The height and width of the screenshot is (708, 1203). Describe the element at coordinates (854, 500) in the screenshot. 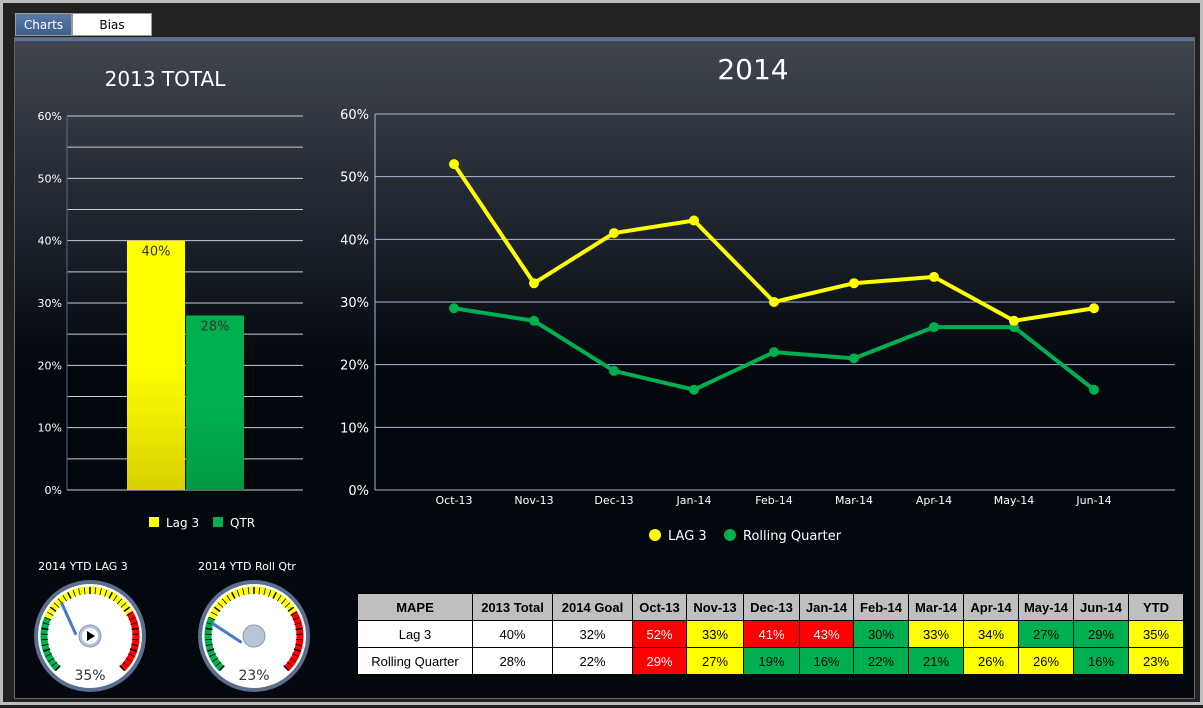

I see `x-tick-label: Mar-14` at that location.